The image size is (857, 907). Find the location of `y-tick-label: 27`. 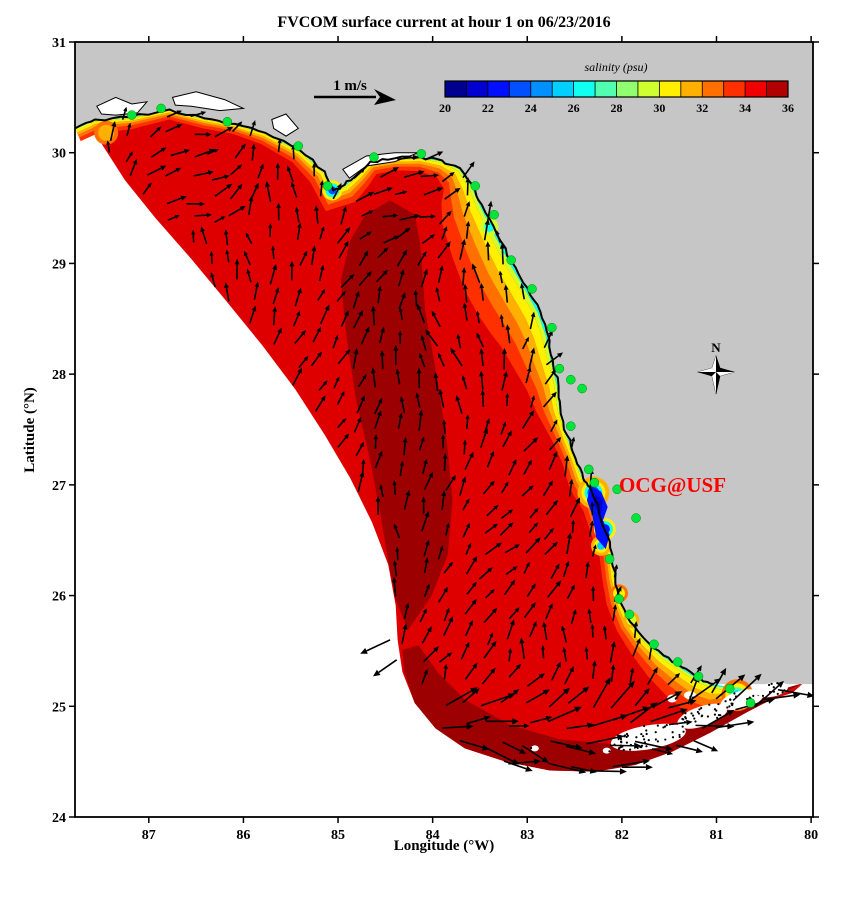

y-tick-label: 27 is located at coordinates (59, 486).